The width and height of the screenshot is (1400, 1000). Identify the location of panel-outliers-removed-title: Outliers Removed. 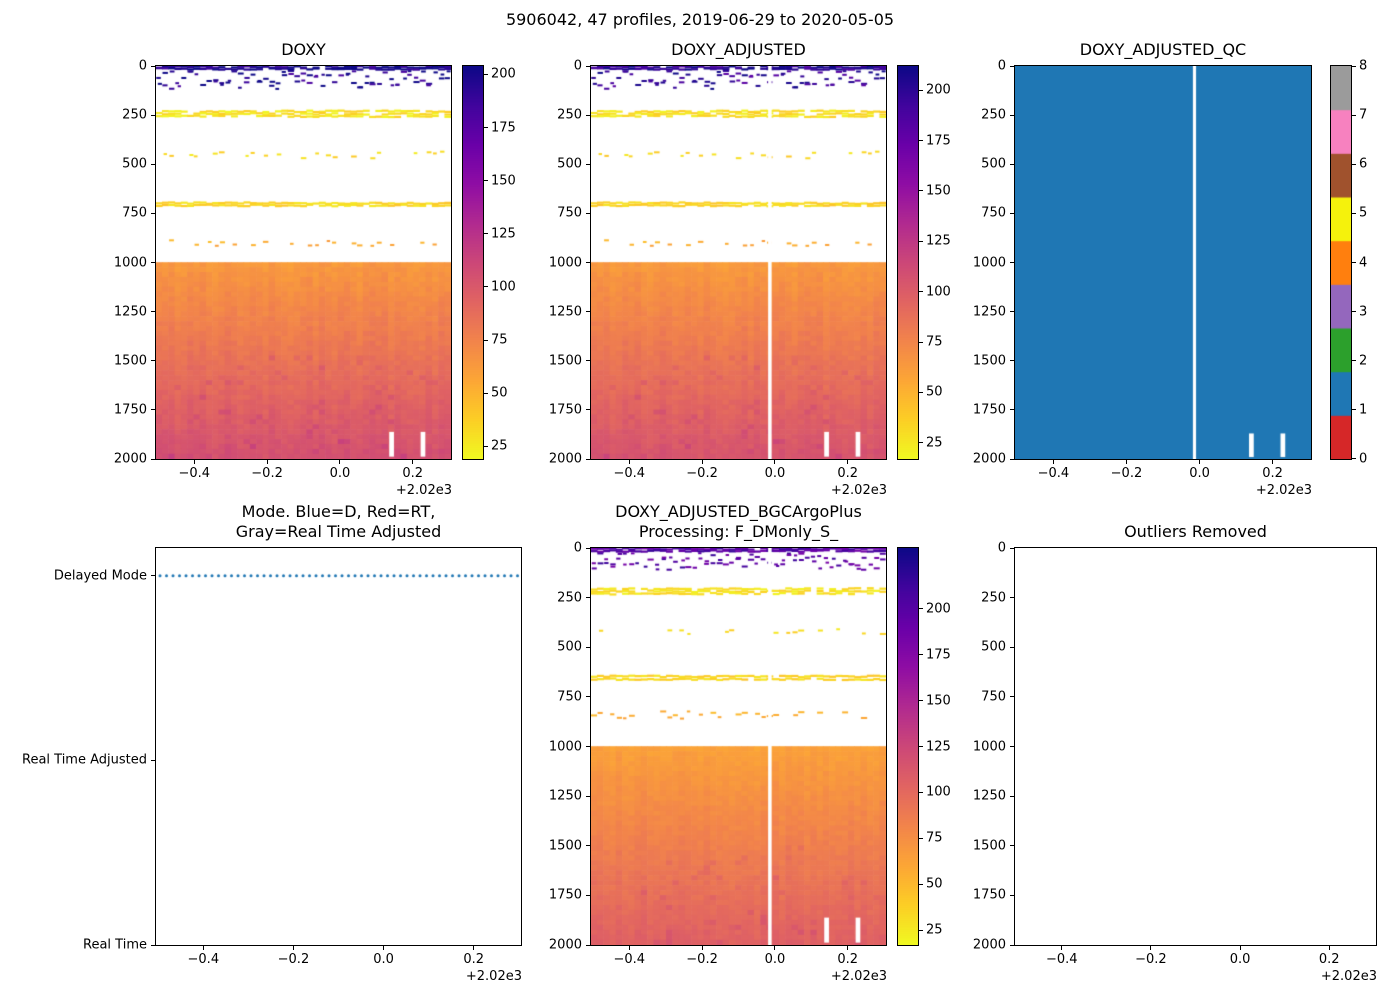
(1195, 531).